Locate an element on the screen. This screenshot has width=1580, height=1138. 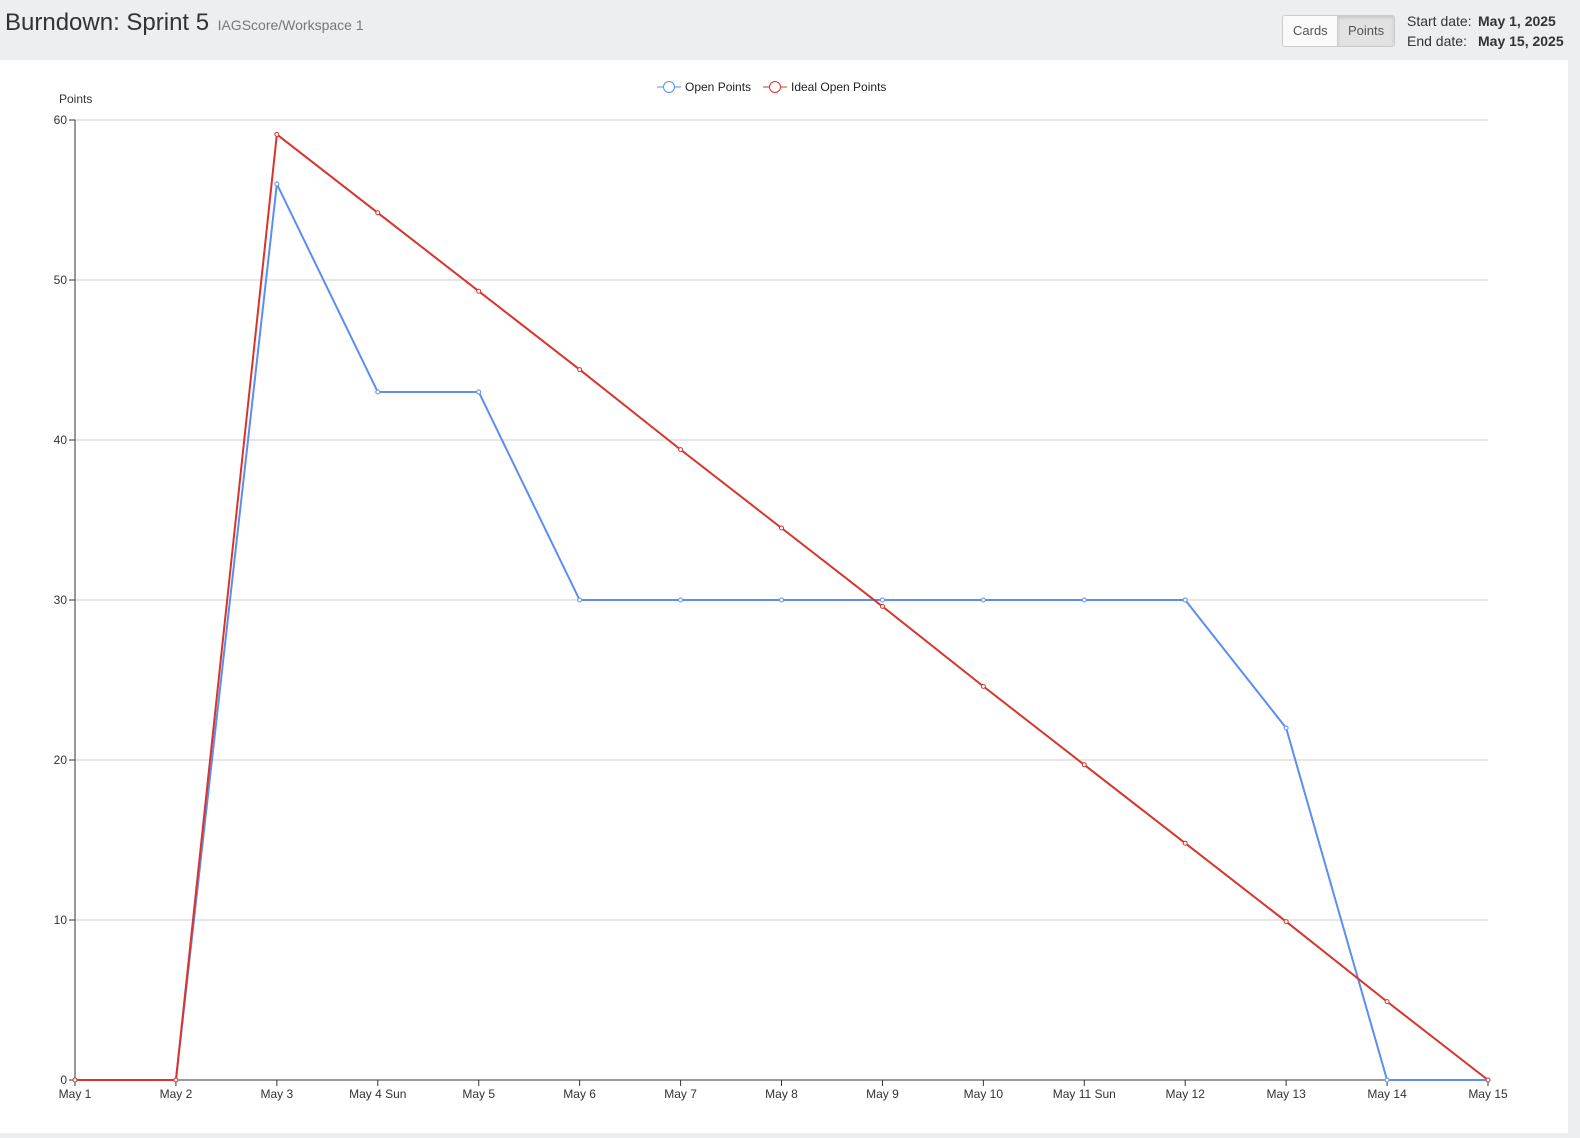
x-tick-label: May 9 is located at coordinates (882, 1094).